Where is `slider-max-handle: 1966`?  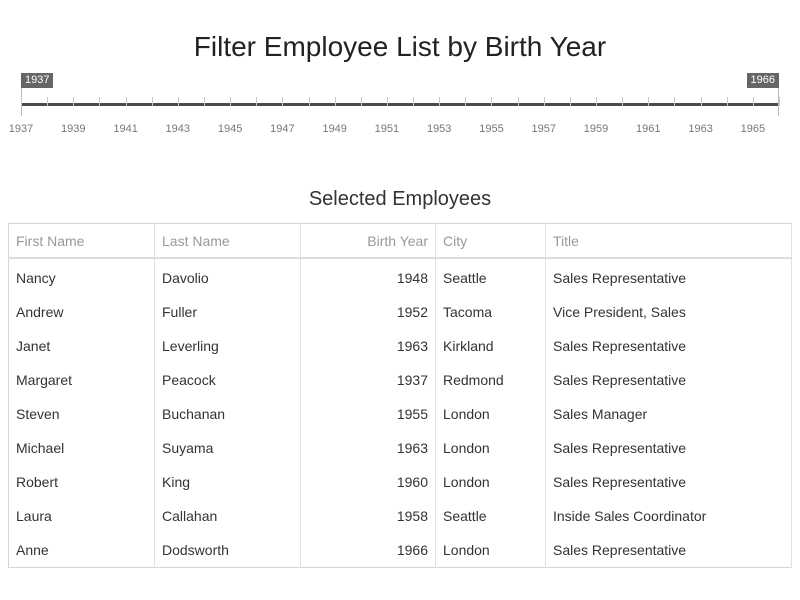
slider-max-handle: 1966 is located at coordinates (762, 80).